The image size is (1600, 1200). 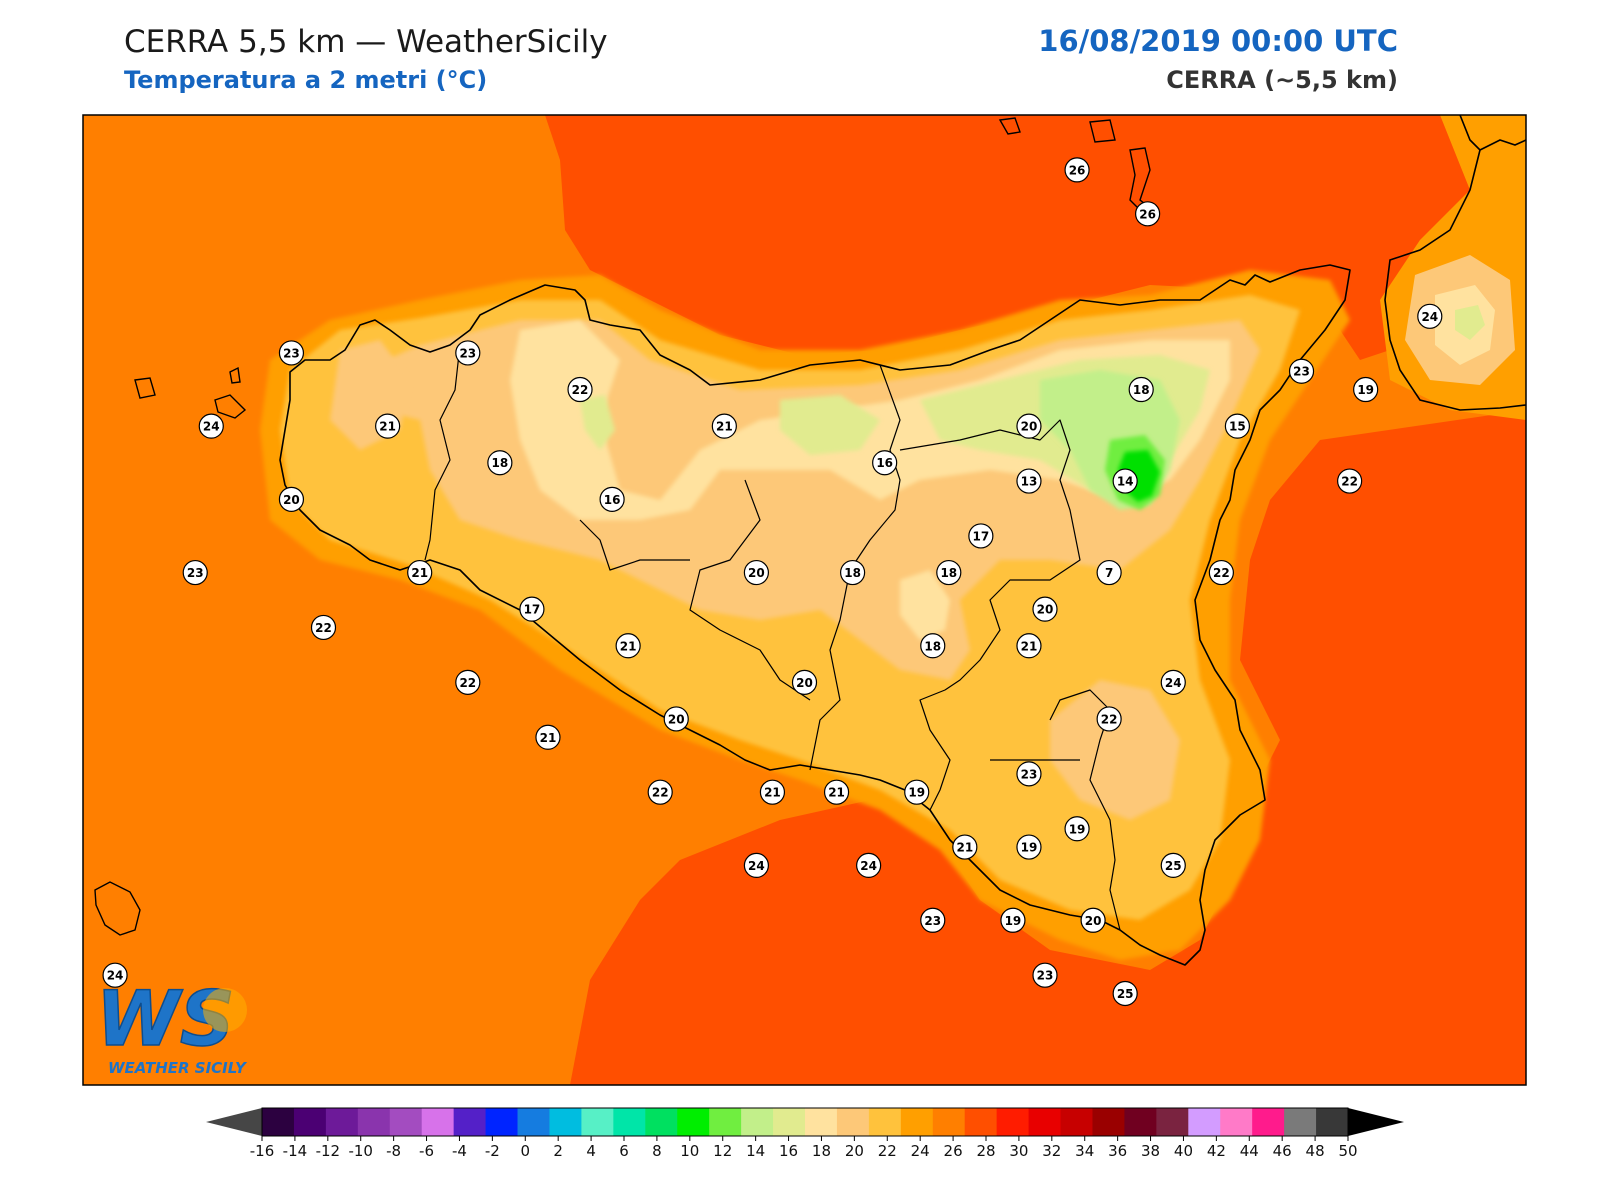 I want to click on station-value: 15, so click(x=1237, y=427).